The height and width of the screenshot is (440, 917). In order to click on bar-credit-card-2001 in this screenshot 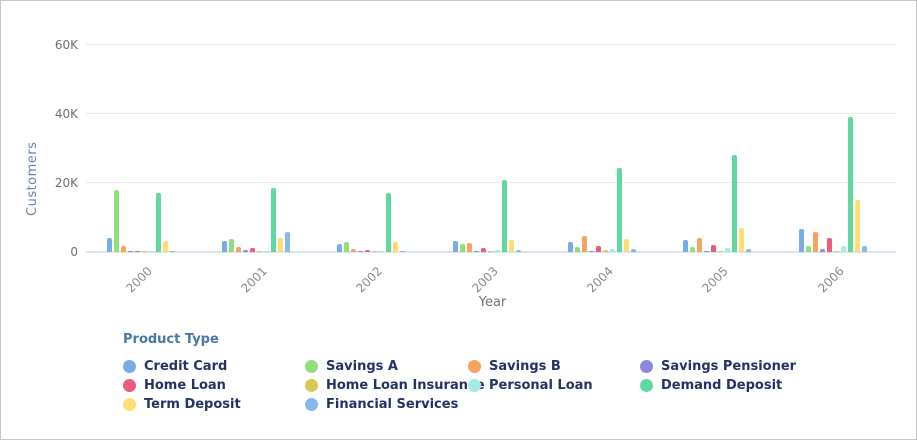, I will do `click(225, 246)`.